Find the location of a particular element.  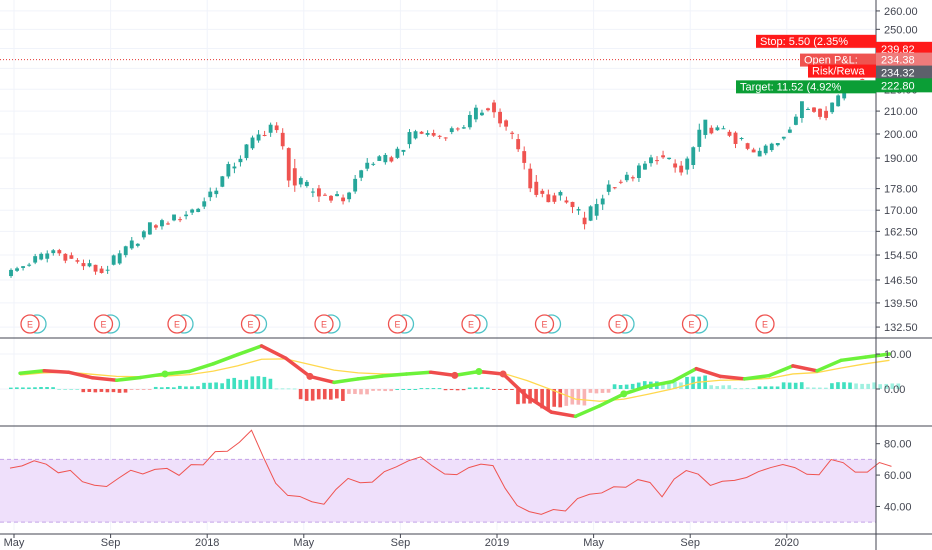

y-tick-label: 0.00 is located at coordinates (894, 390).